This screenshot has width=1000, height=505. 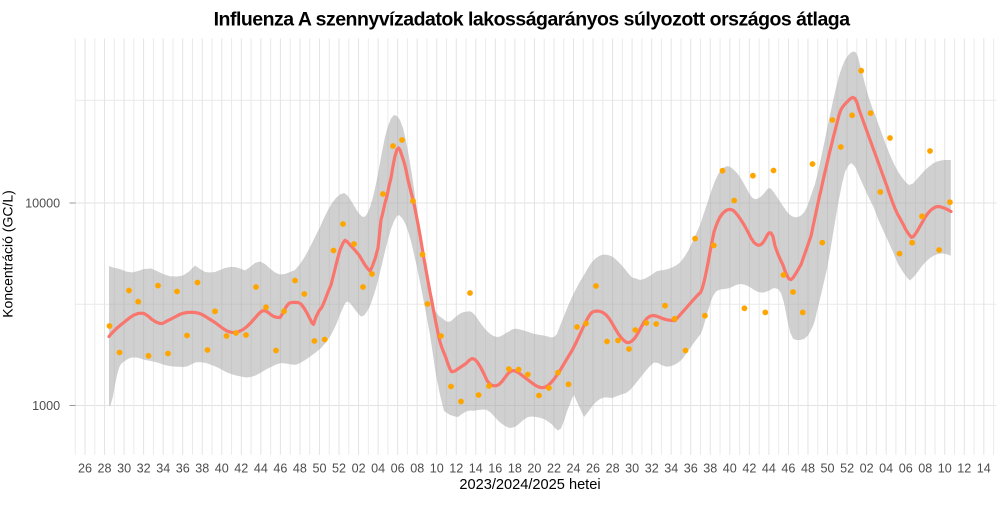 What do you see at coordinates (495, 468) in the screenshot?
I see `svg-text: 16` at bounding box center [495, 468].